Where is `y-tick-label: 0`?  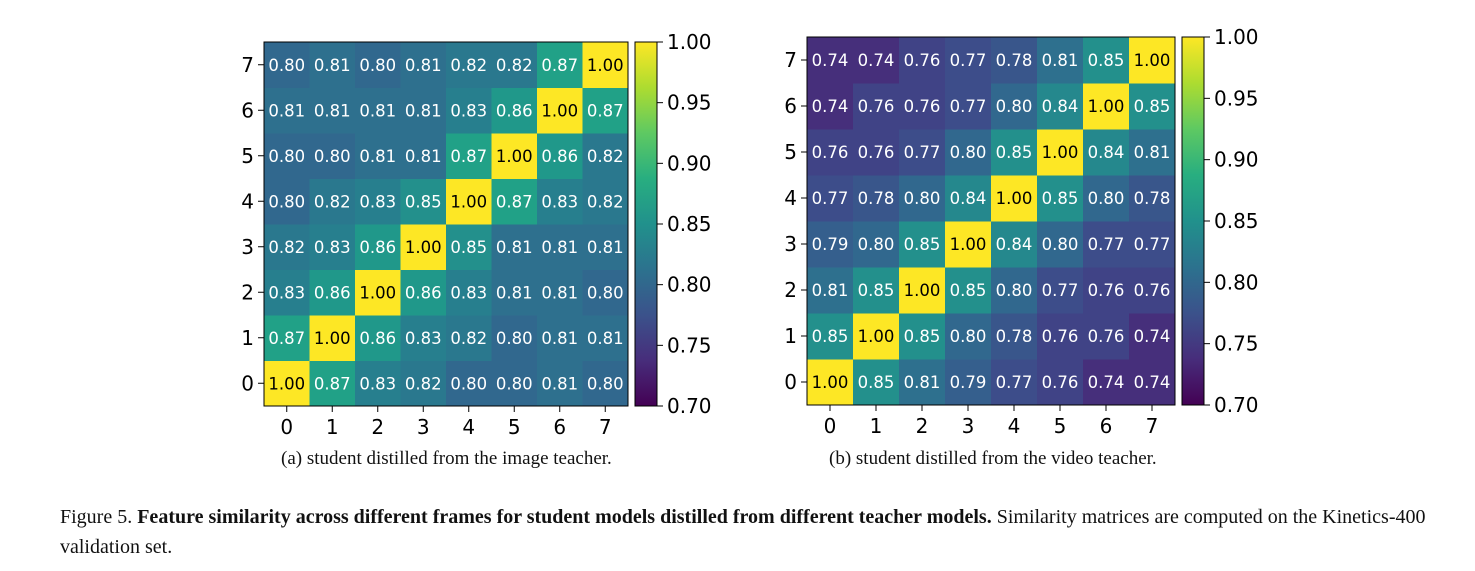
y-tick-label: 0 is located at coordinates (247, 383).